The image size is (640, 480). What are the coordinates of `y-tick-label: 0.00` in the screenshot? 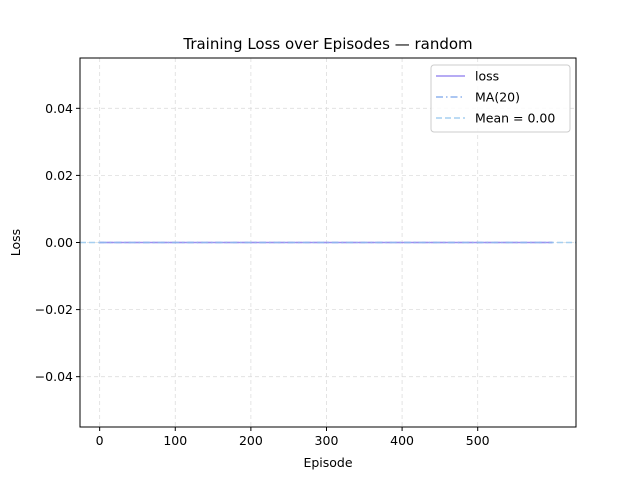 It's located at (59, 242).